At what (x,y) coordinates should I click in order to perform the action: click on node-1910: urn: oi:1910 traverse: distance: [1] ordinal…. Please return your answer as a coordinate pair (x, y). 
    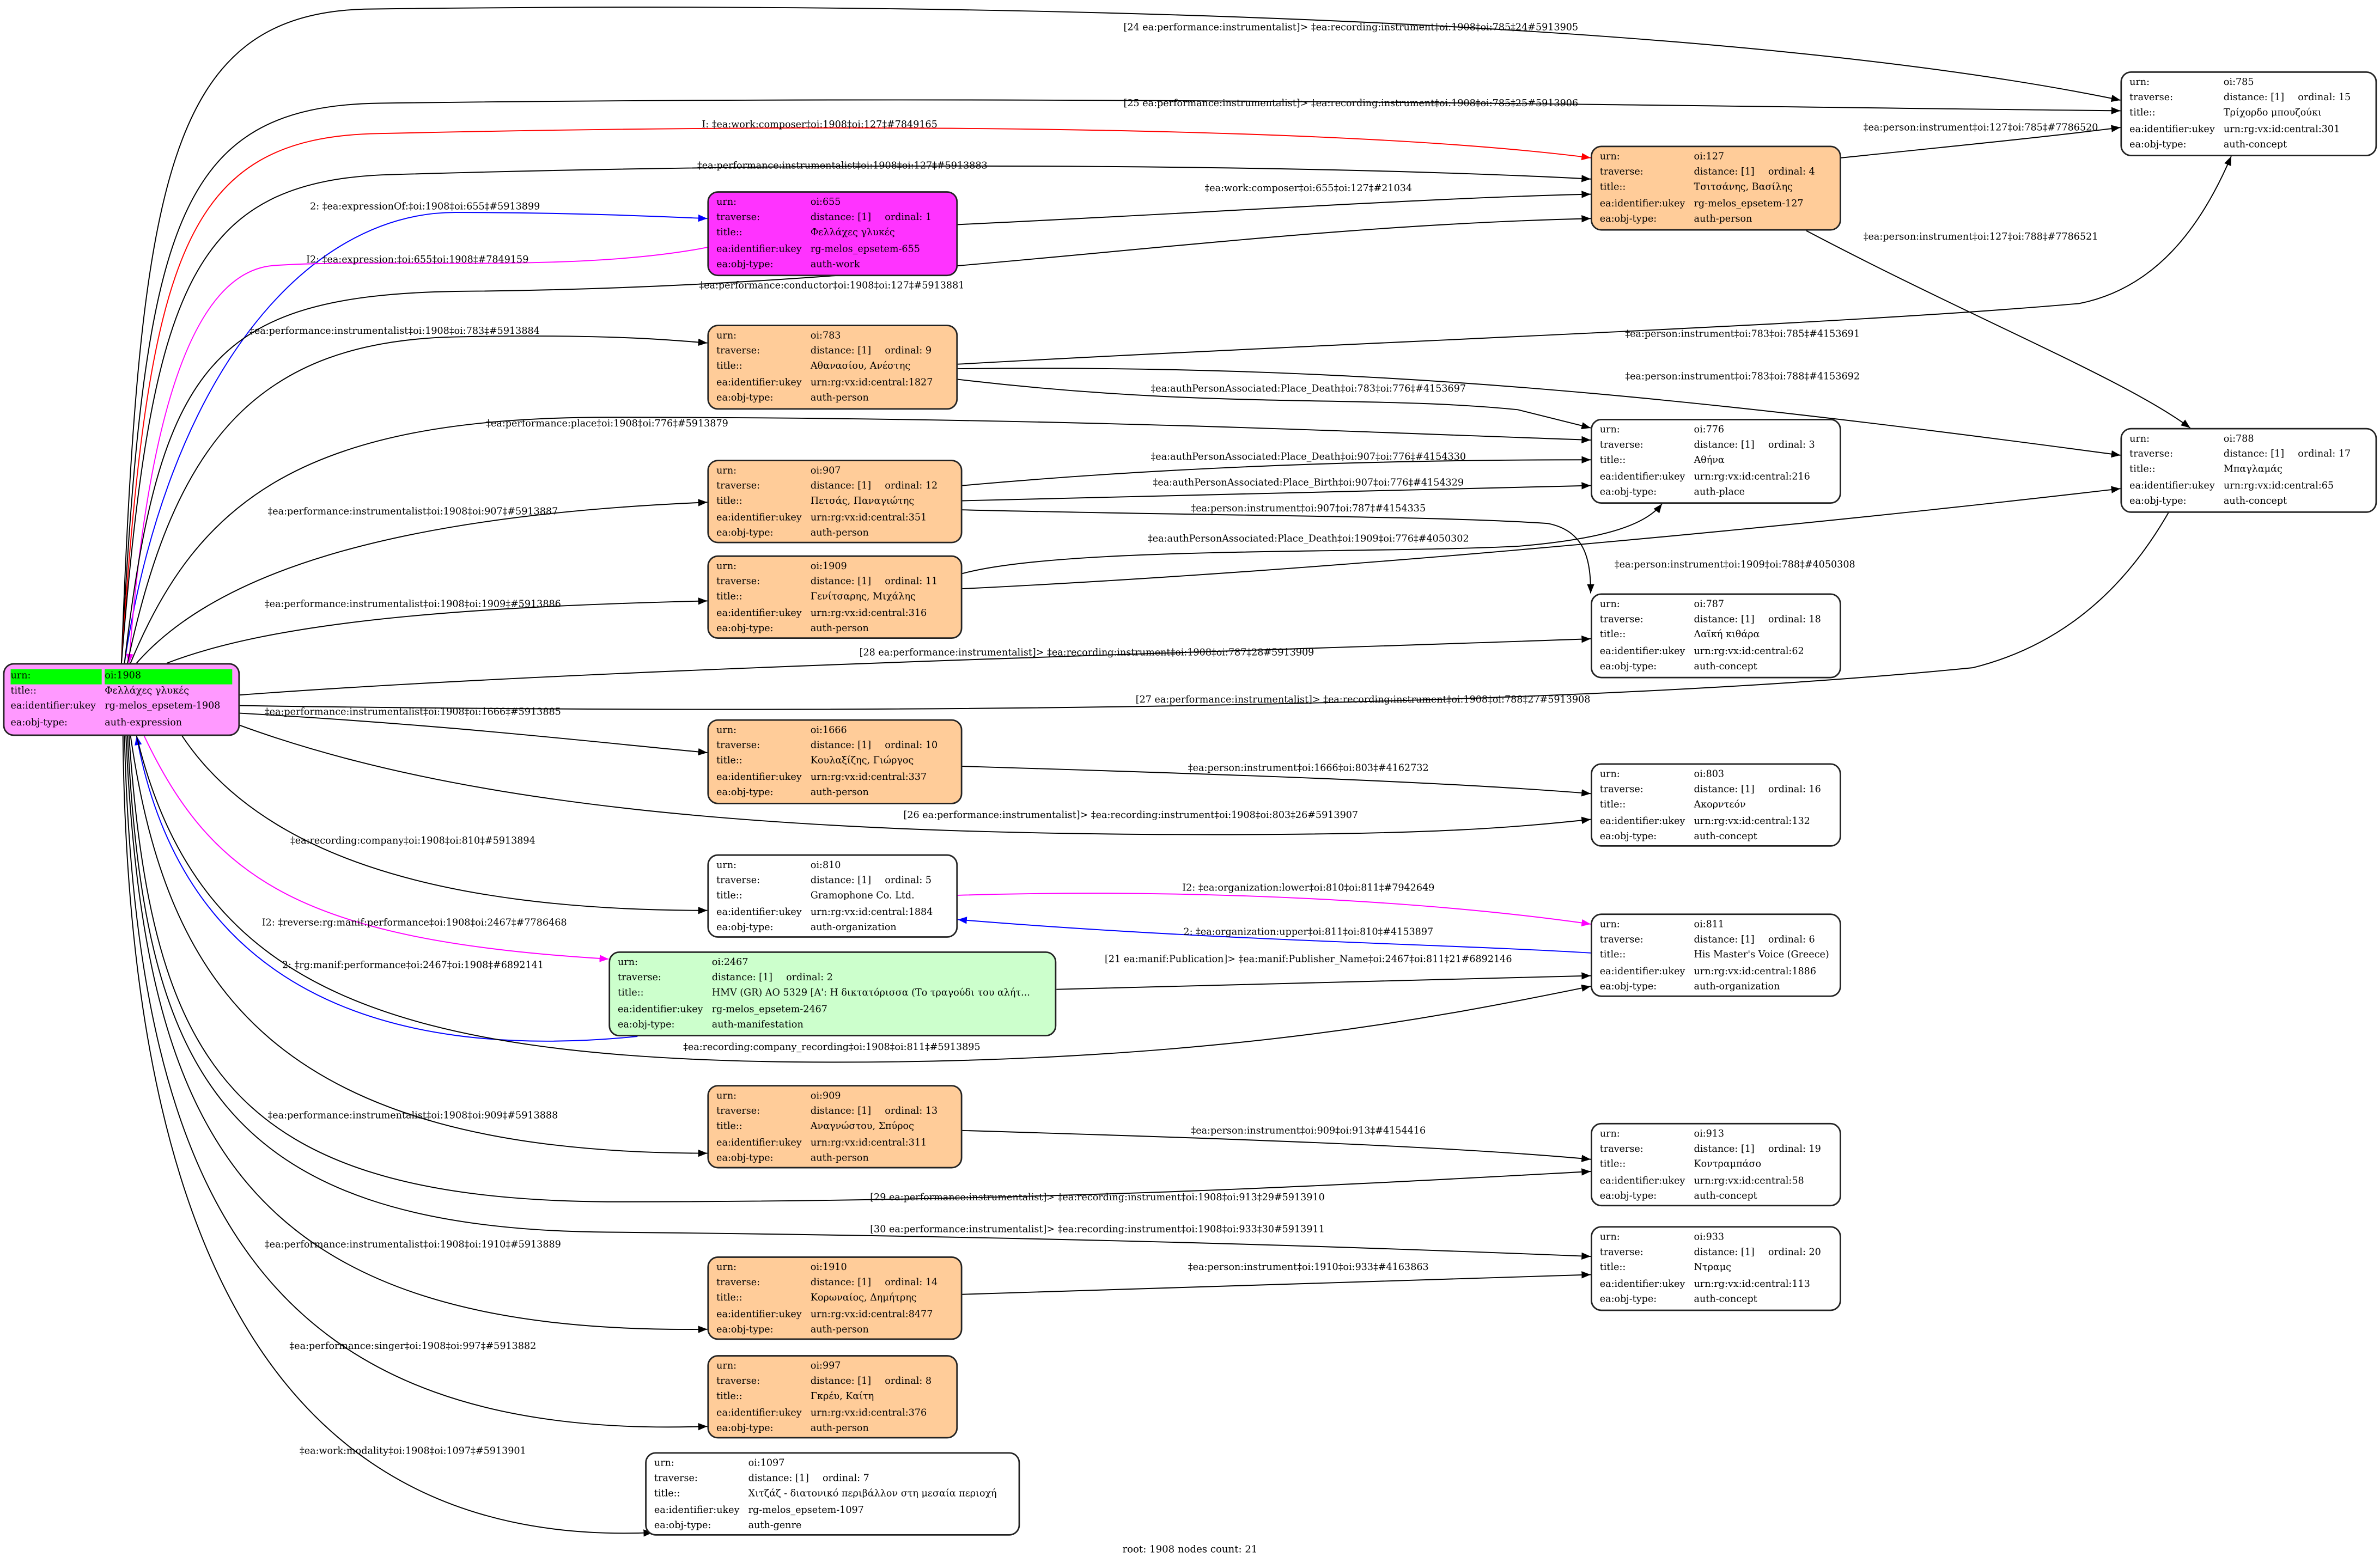
    Looking at the image, I should click on (835, 1298).